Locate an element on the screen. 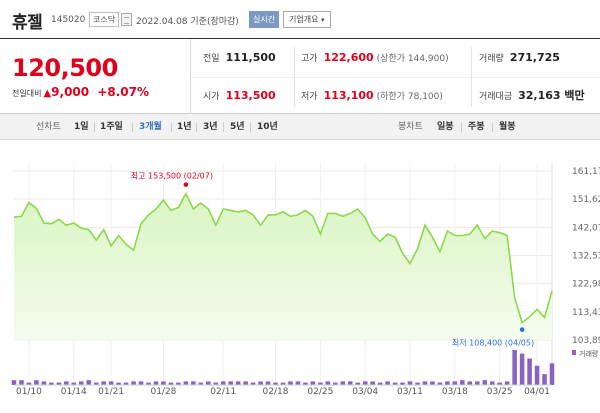 This screenshot has height=413, width=600. current-price: 120,500 is located at coordinates (65, 68).